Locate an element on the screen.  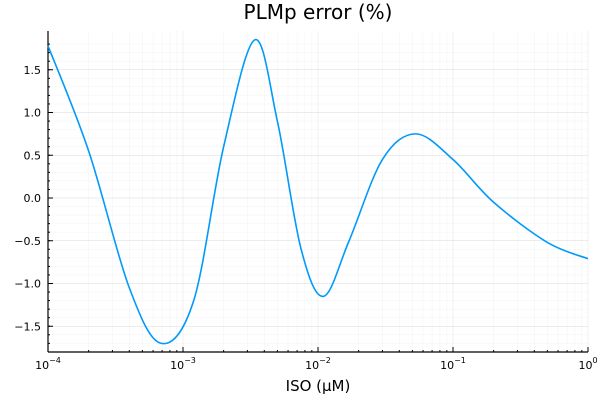
y-tick-label: −0.5 is located at coordinates (27, 241).